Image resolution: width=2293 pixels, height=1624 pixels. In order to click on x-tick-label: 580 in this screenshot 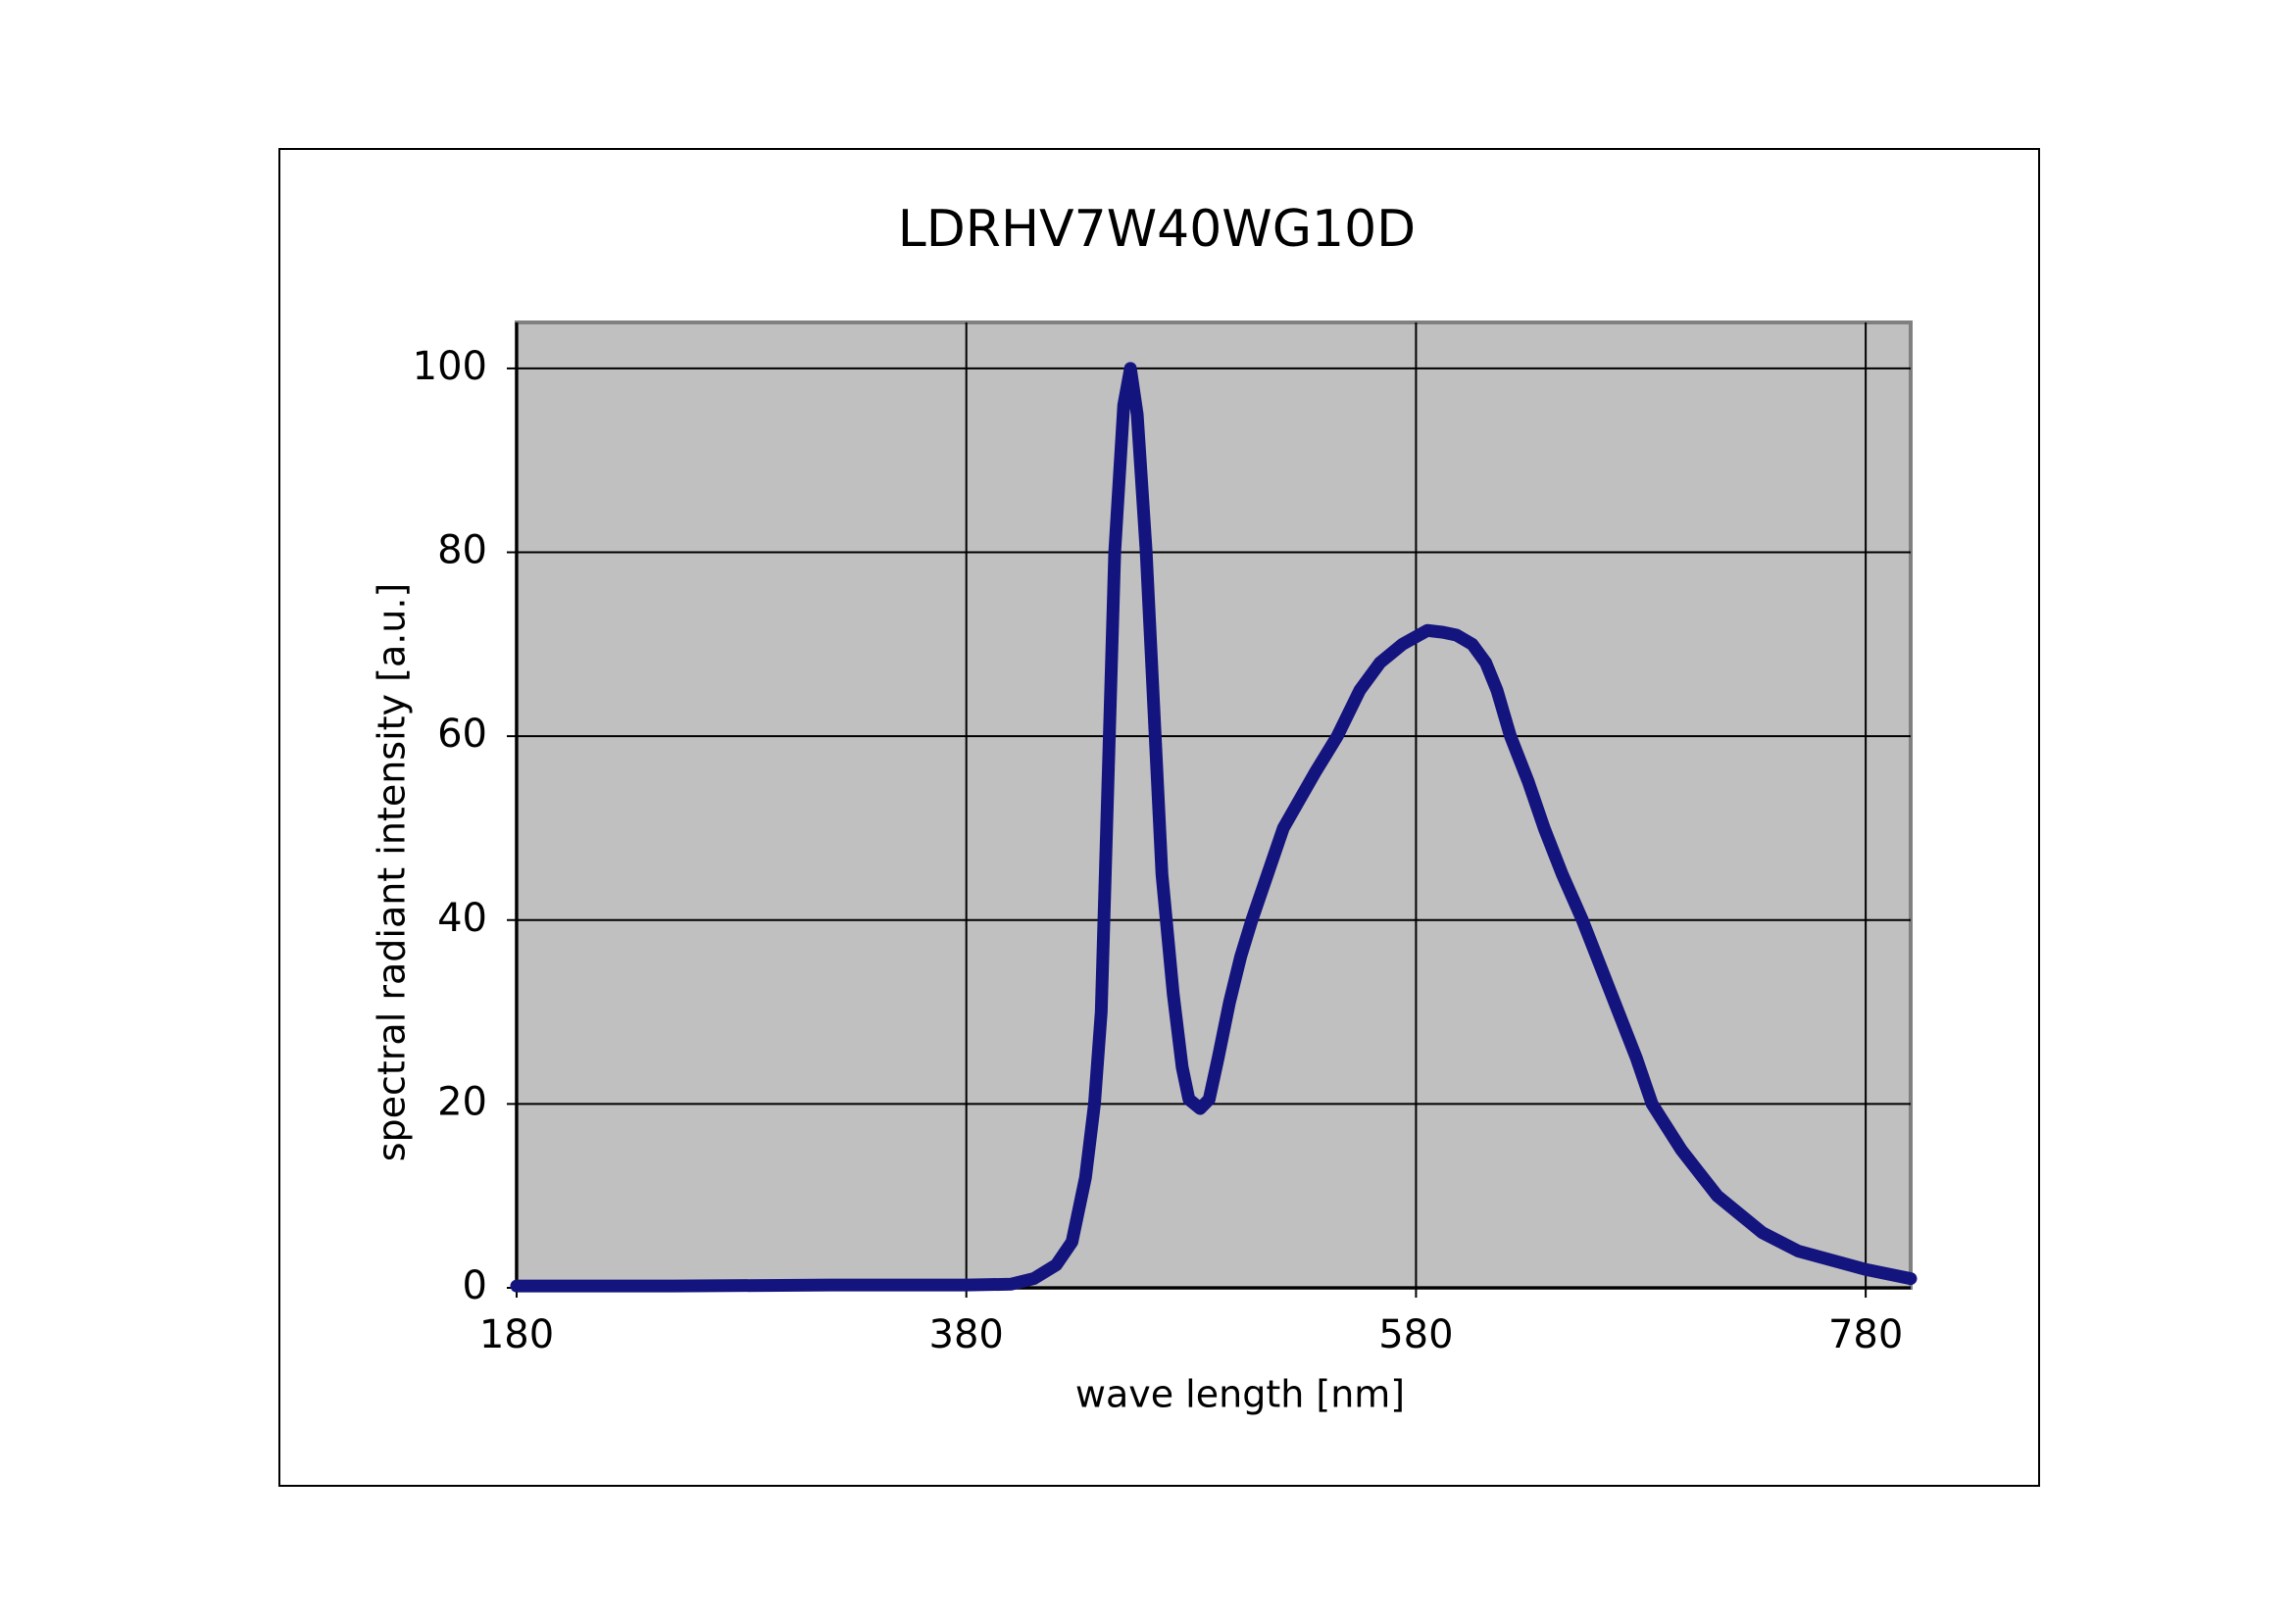, I will do `click(1415, 1335)`.